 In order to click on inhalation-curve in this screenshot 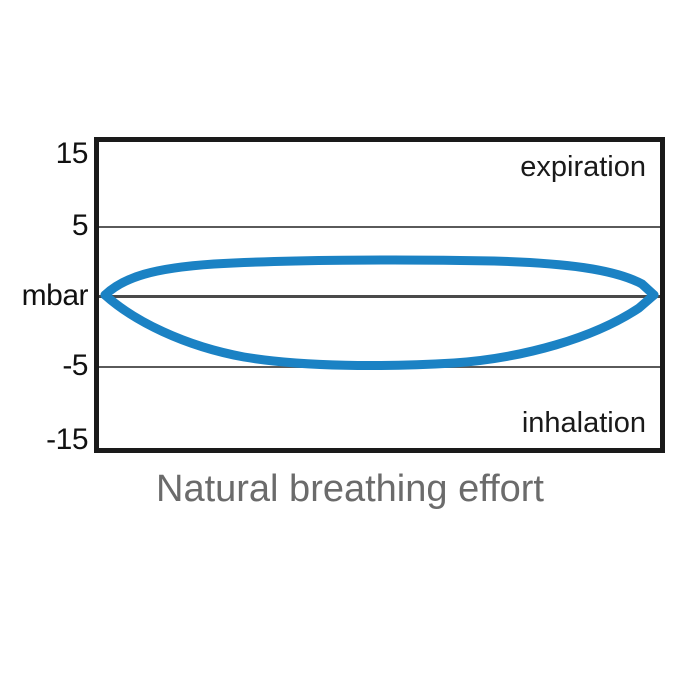, I will do `click(379, 330)`.